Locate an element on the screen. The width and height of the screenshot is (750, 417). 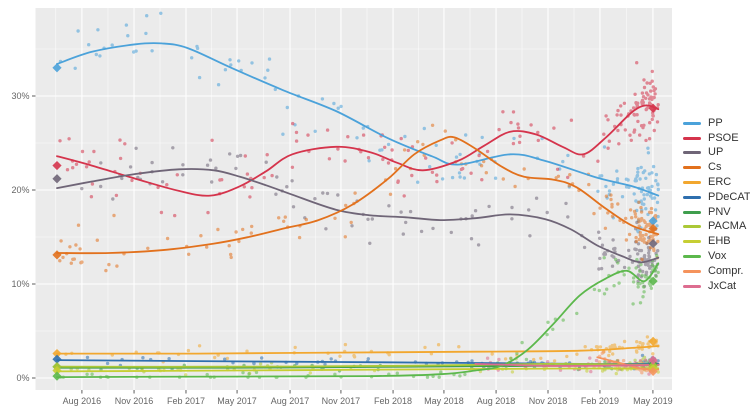
legend-label-pnv: PNV is located at coordinates (719, 211).